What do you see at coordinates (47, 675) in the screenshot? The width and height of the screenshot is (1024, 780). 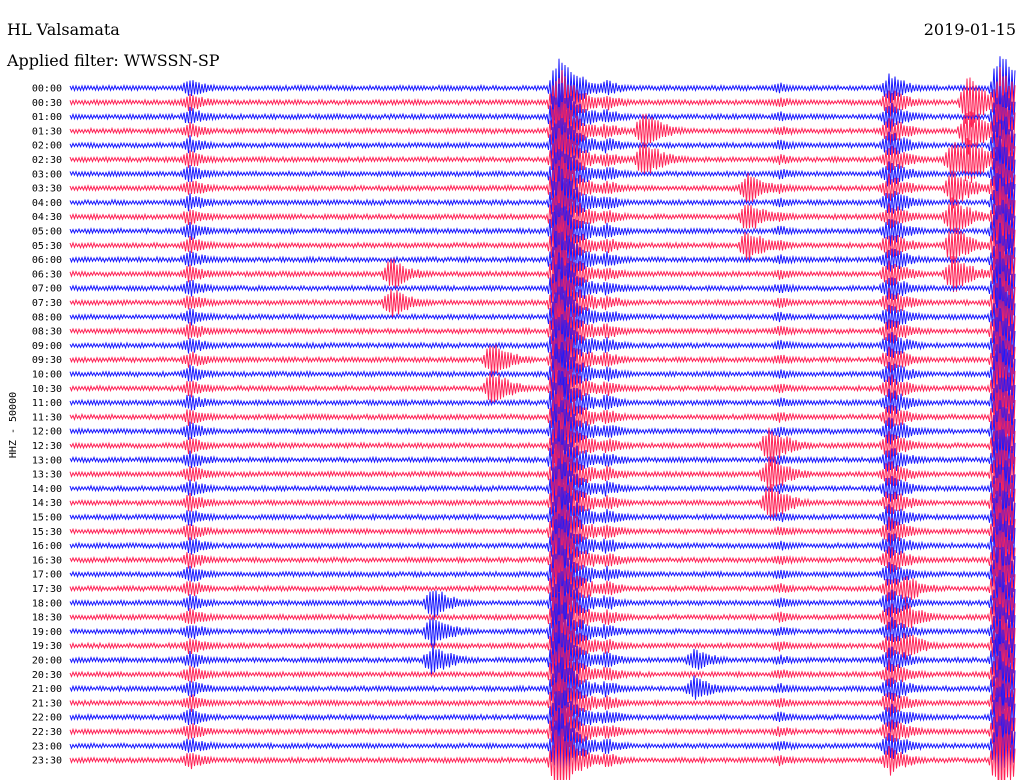 I see `row-time-label: 20:30` at bounding box center [47, 675].